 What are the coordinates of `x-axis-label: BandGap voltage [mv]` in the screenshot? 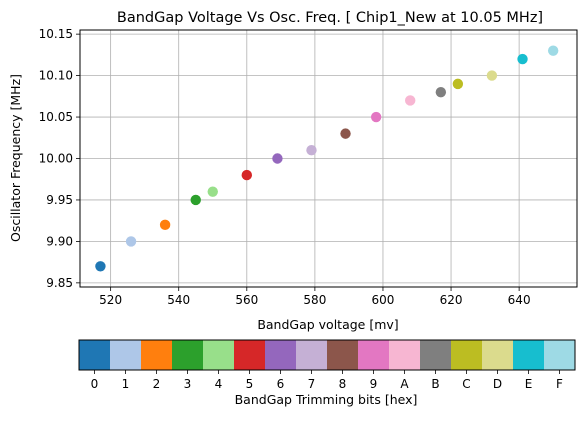 It's located at (327, 324).